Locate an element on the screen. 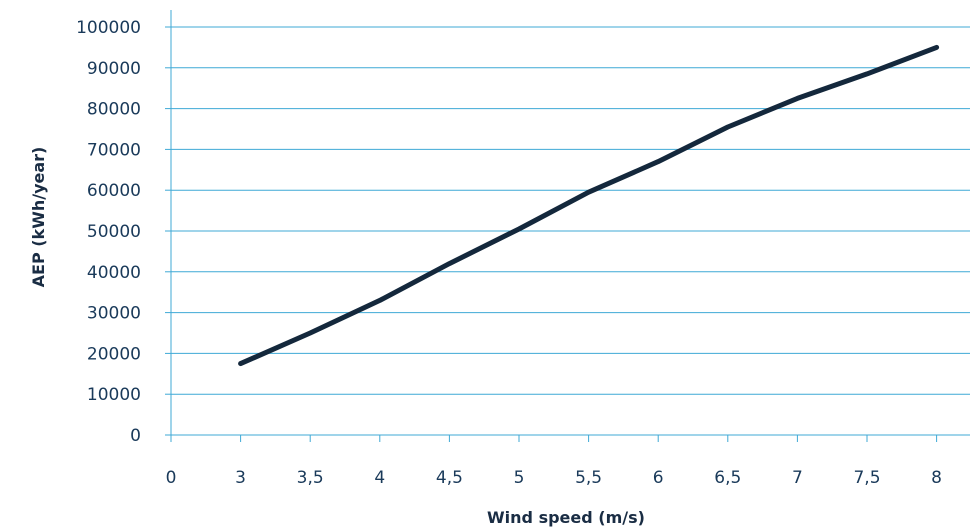  x-tick-label: 7 is located at coordinates (797, 478).